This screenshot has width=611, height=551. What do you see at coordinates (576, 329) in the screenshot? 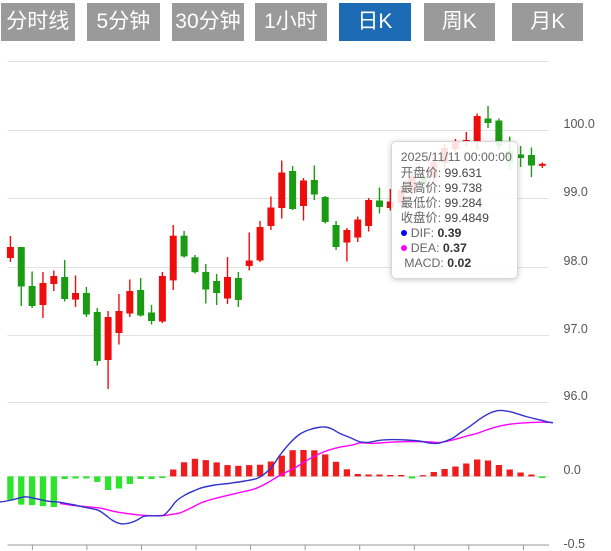
I see `svg-text: 97.0` at bounding box center [576, 329].